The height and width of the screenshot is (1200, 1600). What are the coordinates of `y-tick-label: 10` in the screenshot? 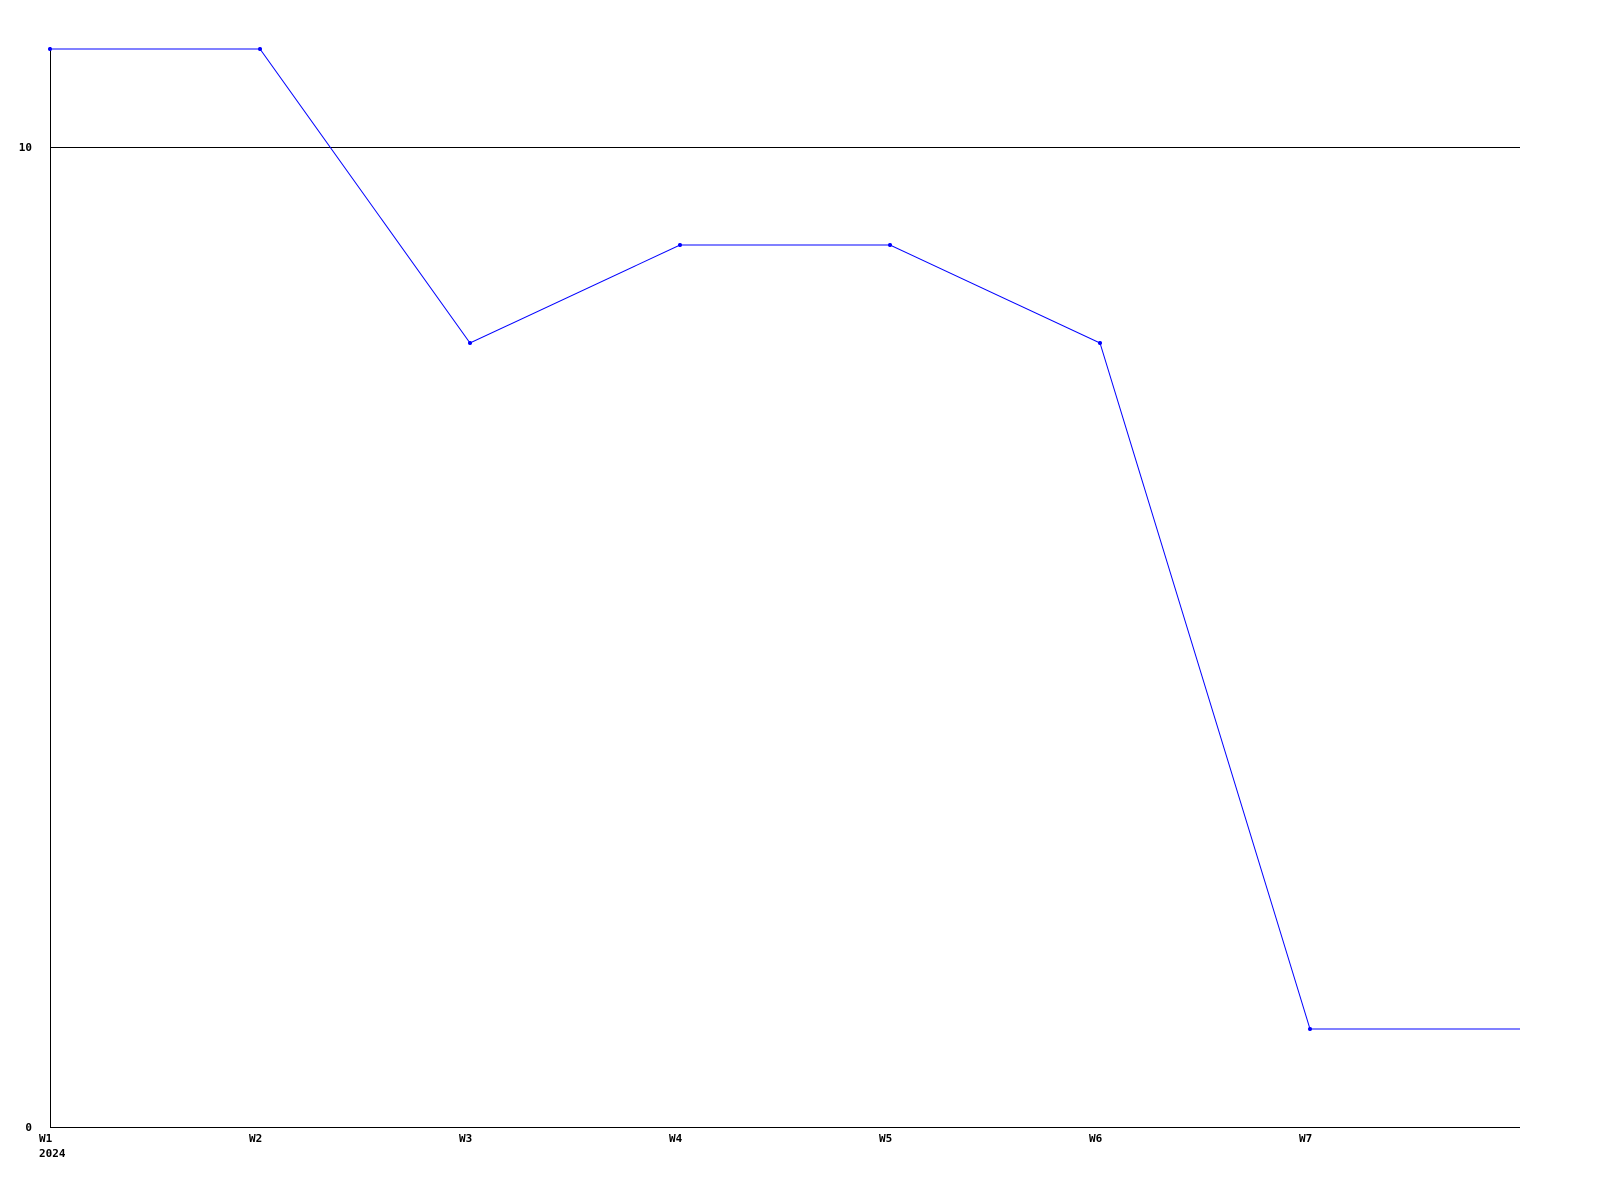 It's located at (25, 147).